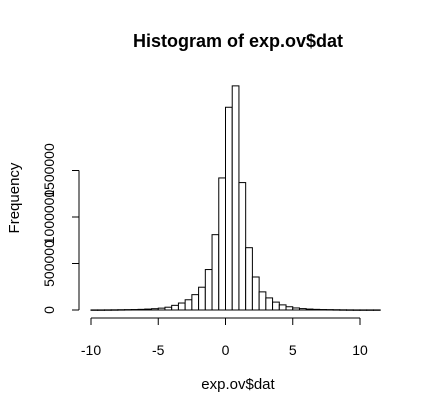 Image resolution: width=434 pixels, height=416 pixels. Describe the element at coordinates (238, 384) in the screenshot. I see `x-axis-label: exp.ov$dat` at that location.